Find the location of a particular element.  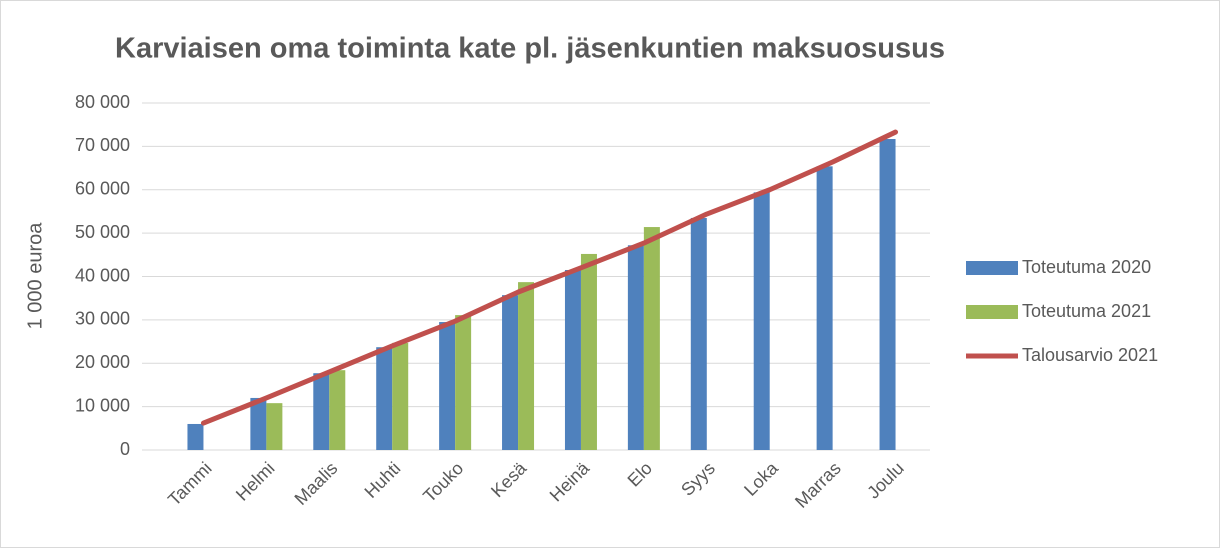

y-tick-label: 60 000 is located at coordinates (102, 189).